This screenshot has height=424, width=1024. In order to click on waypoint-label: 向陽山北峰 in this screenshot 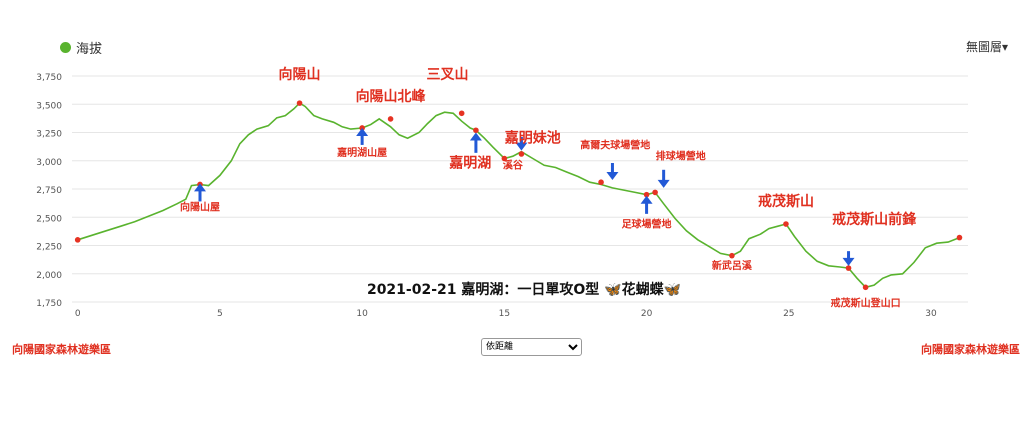, I will do `click(391, 96)`.